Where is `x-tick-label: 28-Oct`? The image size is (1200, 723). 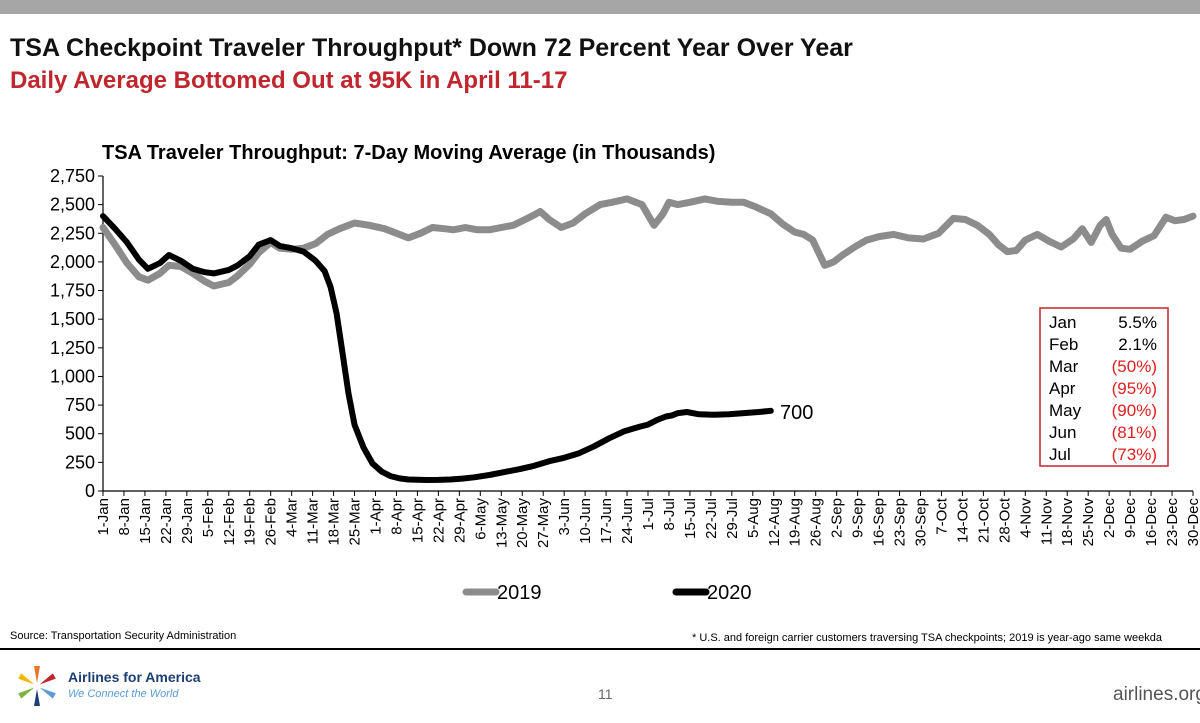 x-tick-label: 28-Oct is located at coordinates (1004, 520).